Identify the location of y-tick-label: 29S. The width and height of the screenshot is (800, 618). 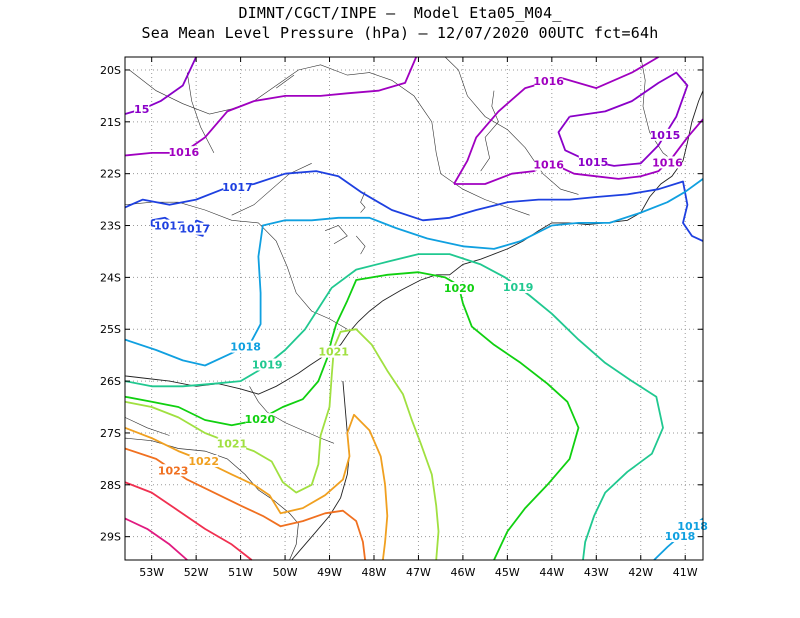
(110, 537).